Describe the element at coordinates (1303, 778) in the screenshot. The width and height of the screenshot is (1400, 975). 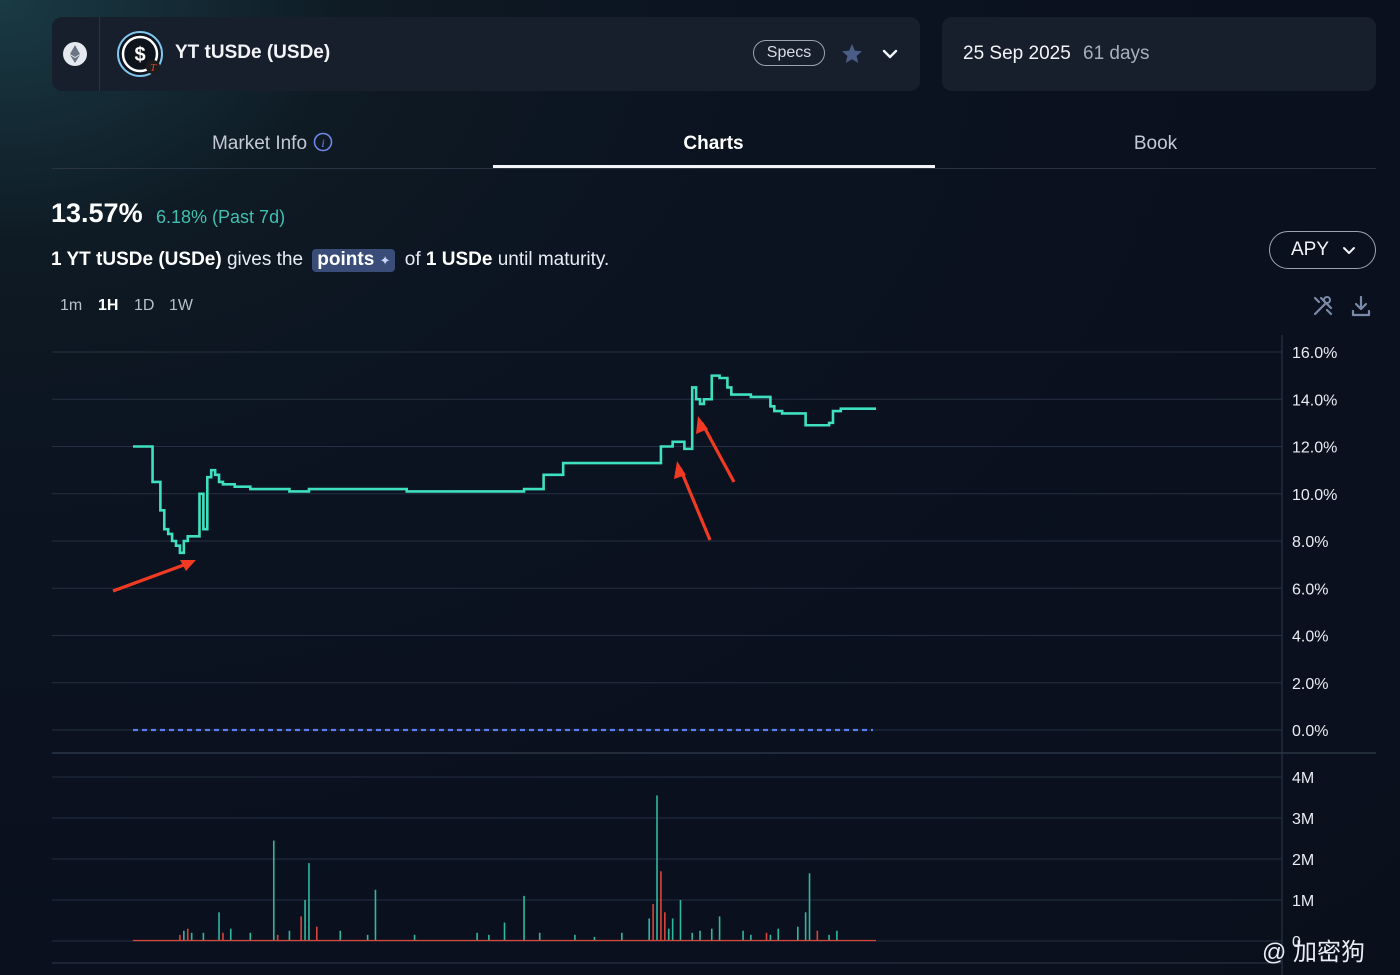
I see `y-tick-label: 4M` at that location.